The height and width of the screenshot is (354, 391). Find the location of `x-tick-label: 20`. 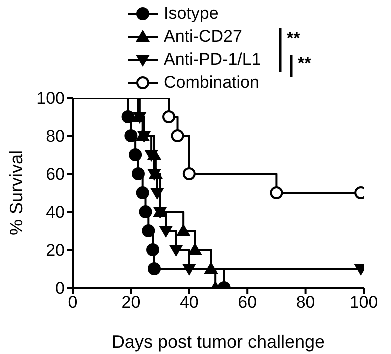

x-tick-label: 20 is located at coordinates (131, 302).